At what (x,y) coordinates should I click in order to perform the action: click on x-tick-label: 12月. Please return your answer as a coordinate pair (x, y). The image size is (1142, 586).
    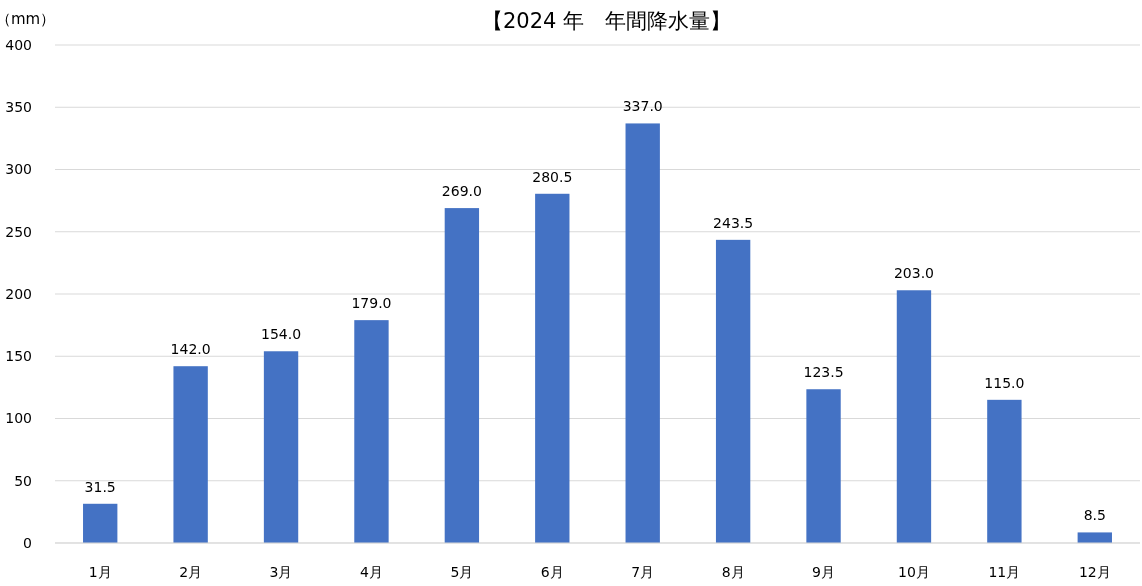
    Looking at the image, I should click on (1094, 572).